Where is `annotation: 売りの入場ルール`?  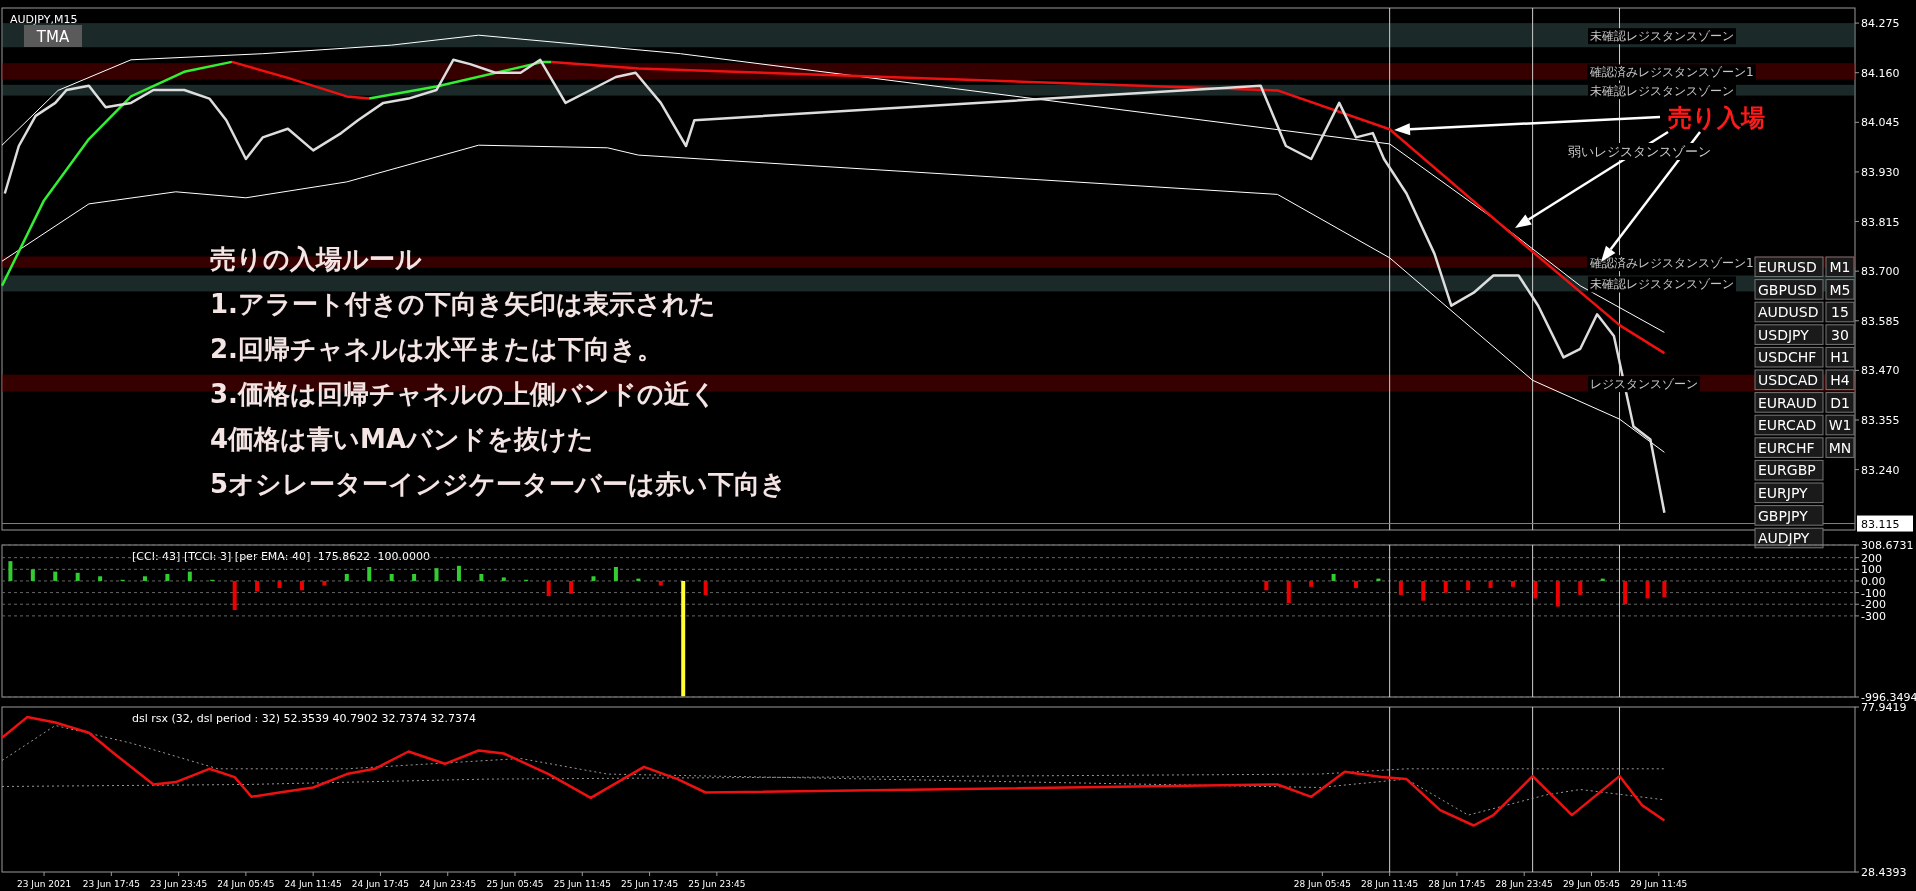 annotation: 売りの入場ルール is located at coordinates (316, 259).